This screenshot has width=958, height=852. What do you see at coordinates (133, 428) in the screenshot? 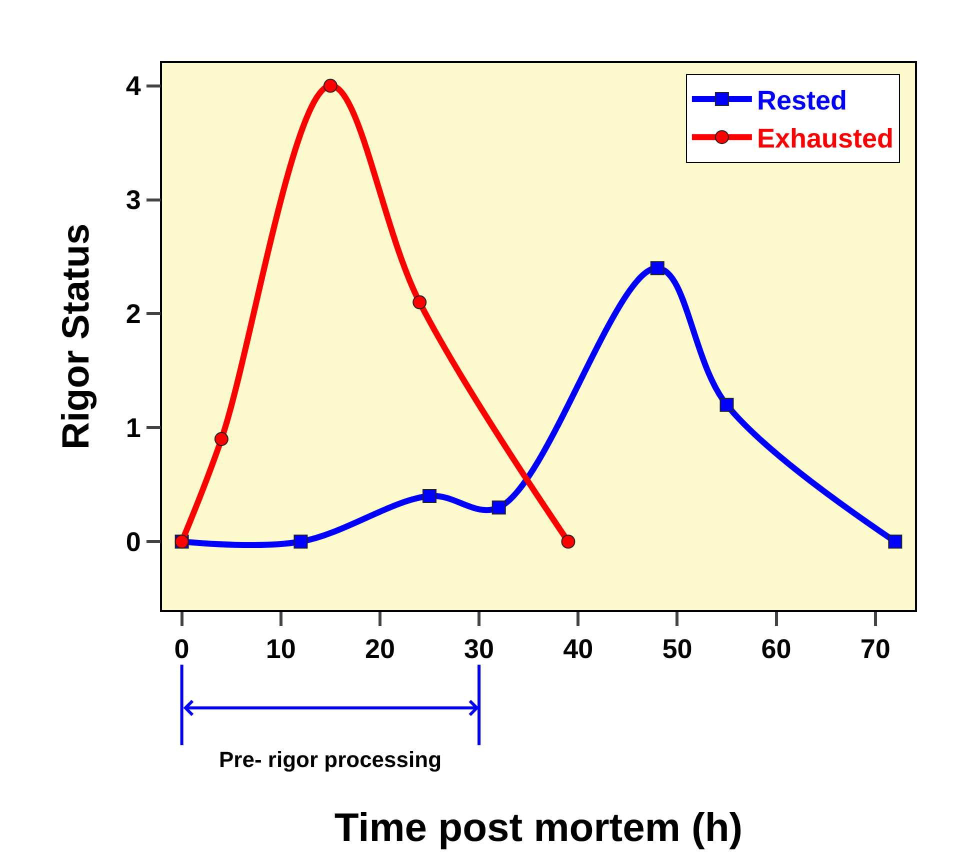
I see `y-tick-label: 1` at bounding box center [133, 428].